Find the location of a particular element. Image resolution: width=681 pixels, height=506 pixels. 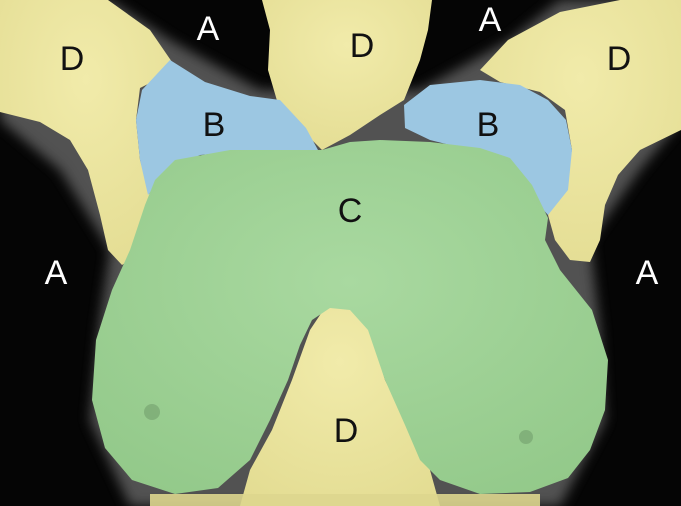

label-a-top-left: A is located at coordinates (208, 29).